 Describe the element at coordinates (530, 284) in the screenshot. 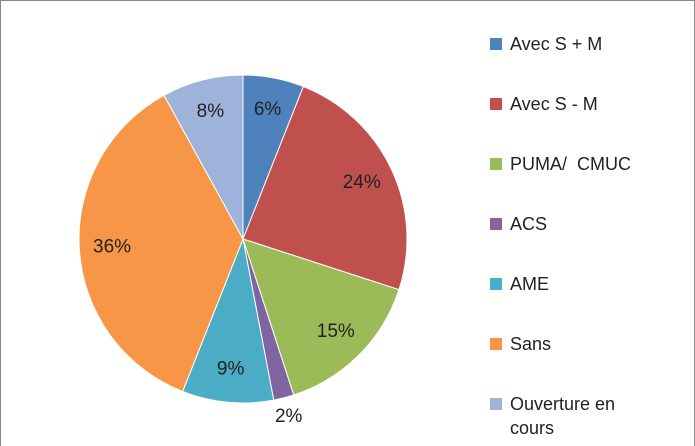

I see `legend-label: AME` at that location.